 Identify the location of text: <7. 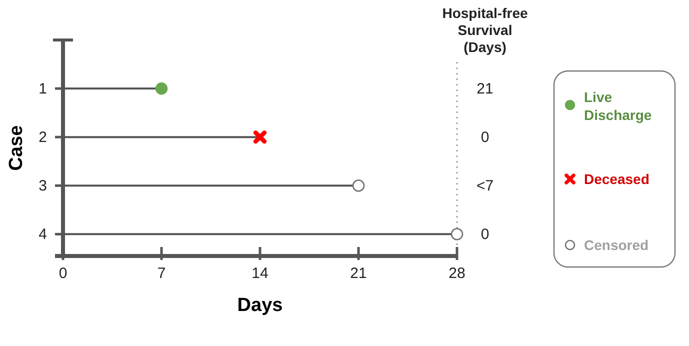
(485, 186).